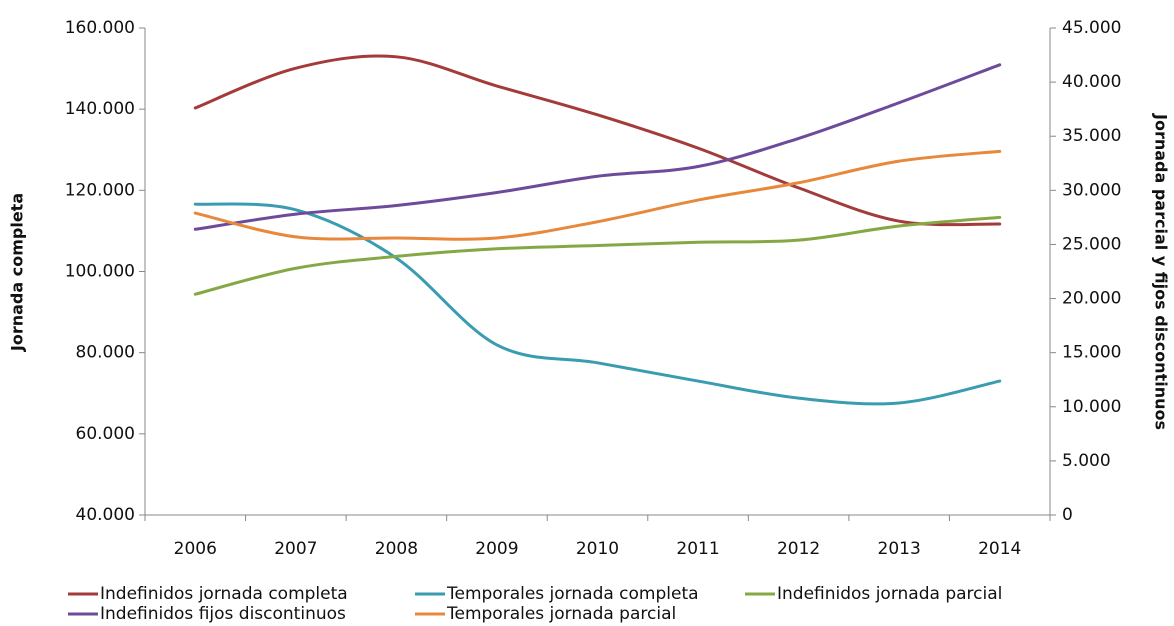 This screenshot has width=1174, height=626. What do you see at coordinates (1086, 461) in the screenshot?
I see `y2-tick-label: 5.000` at bounding box center [1086, 461].